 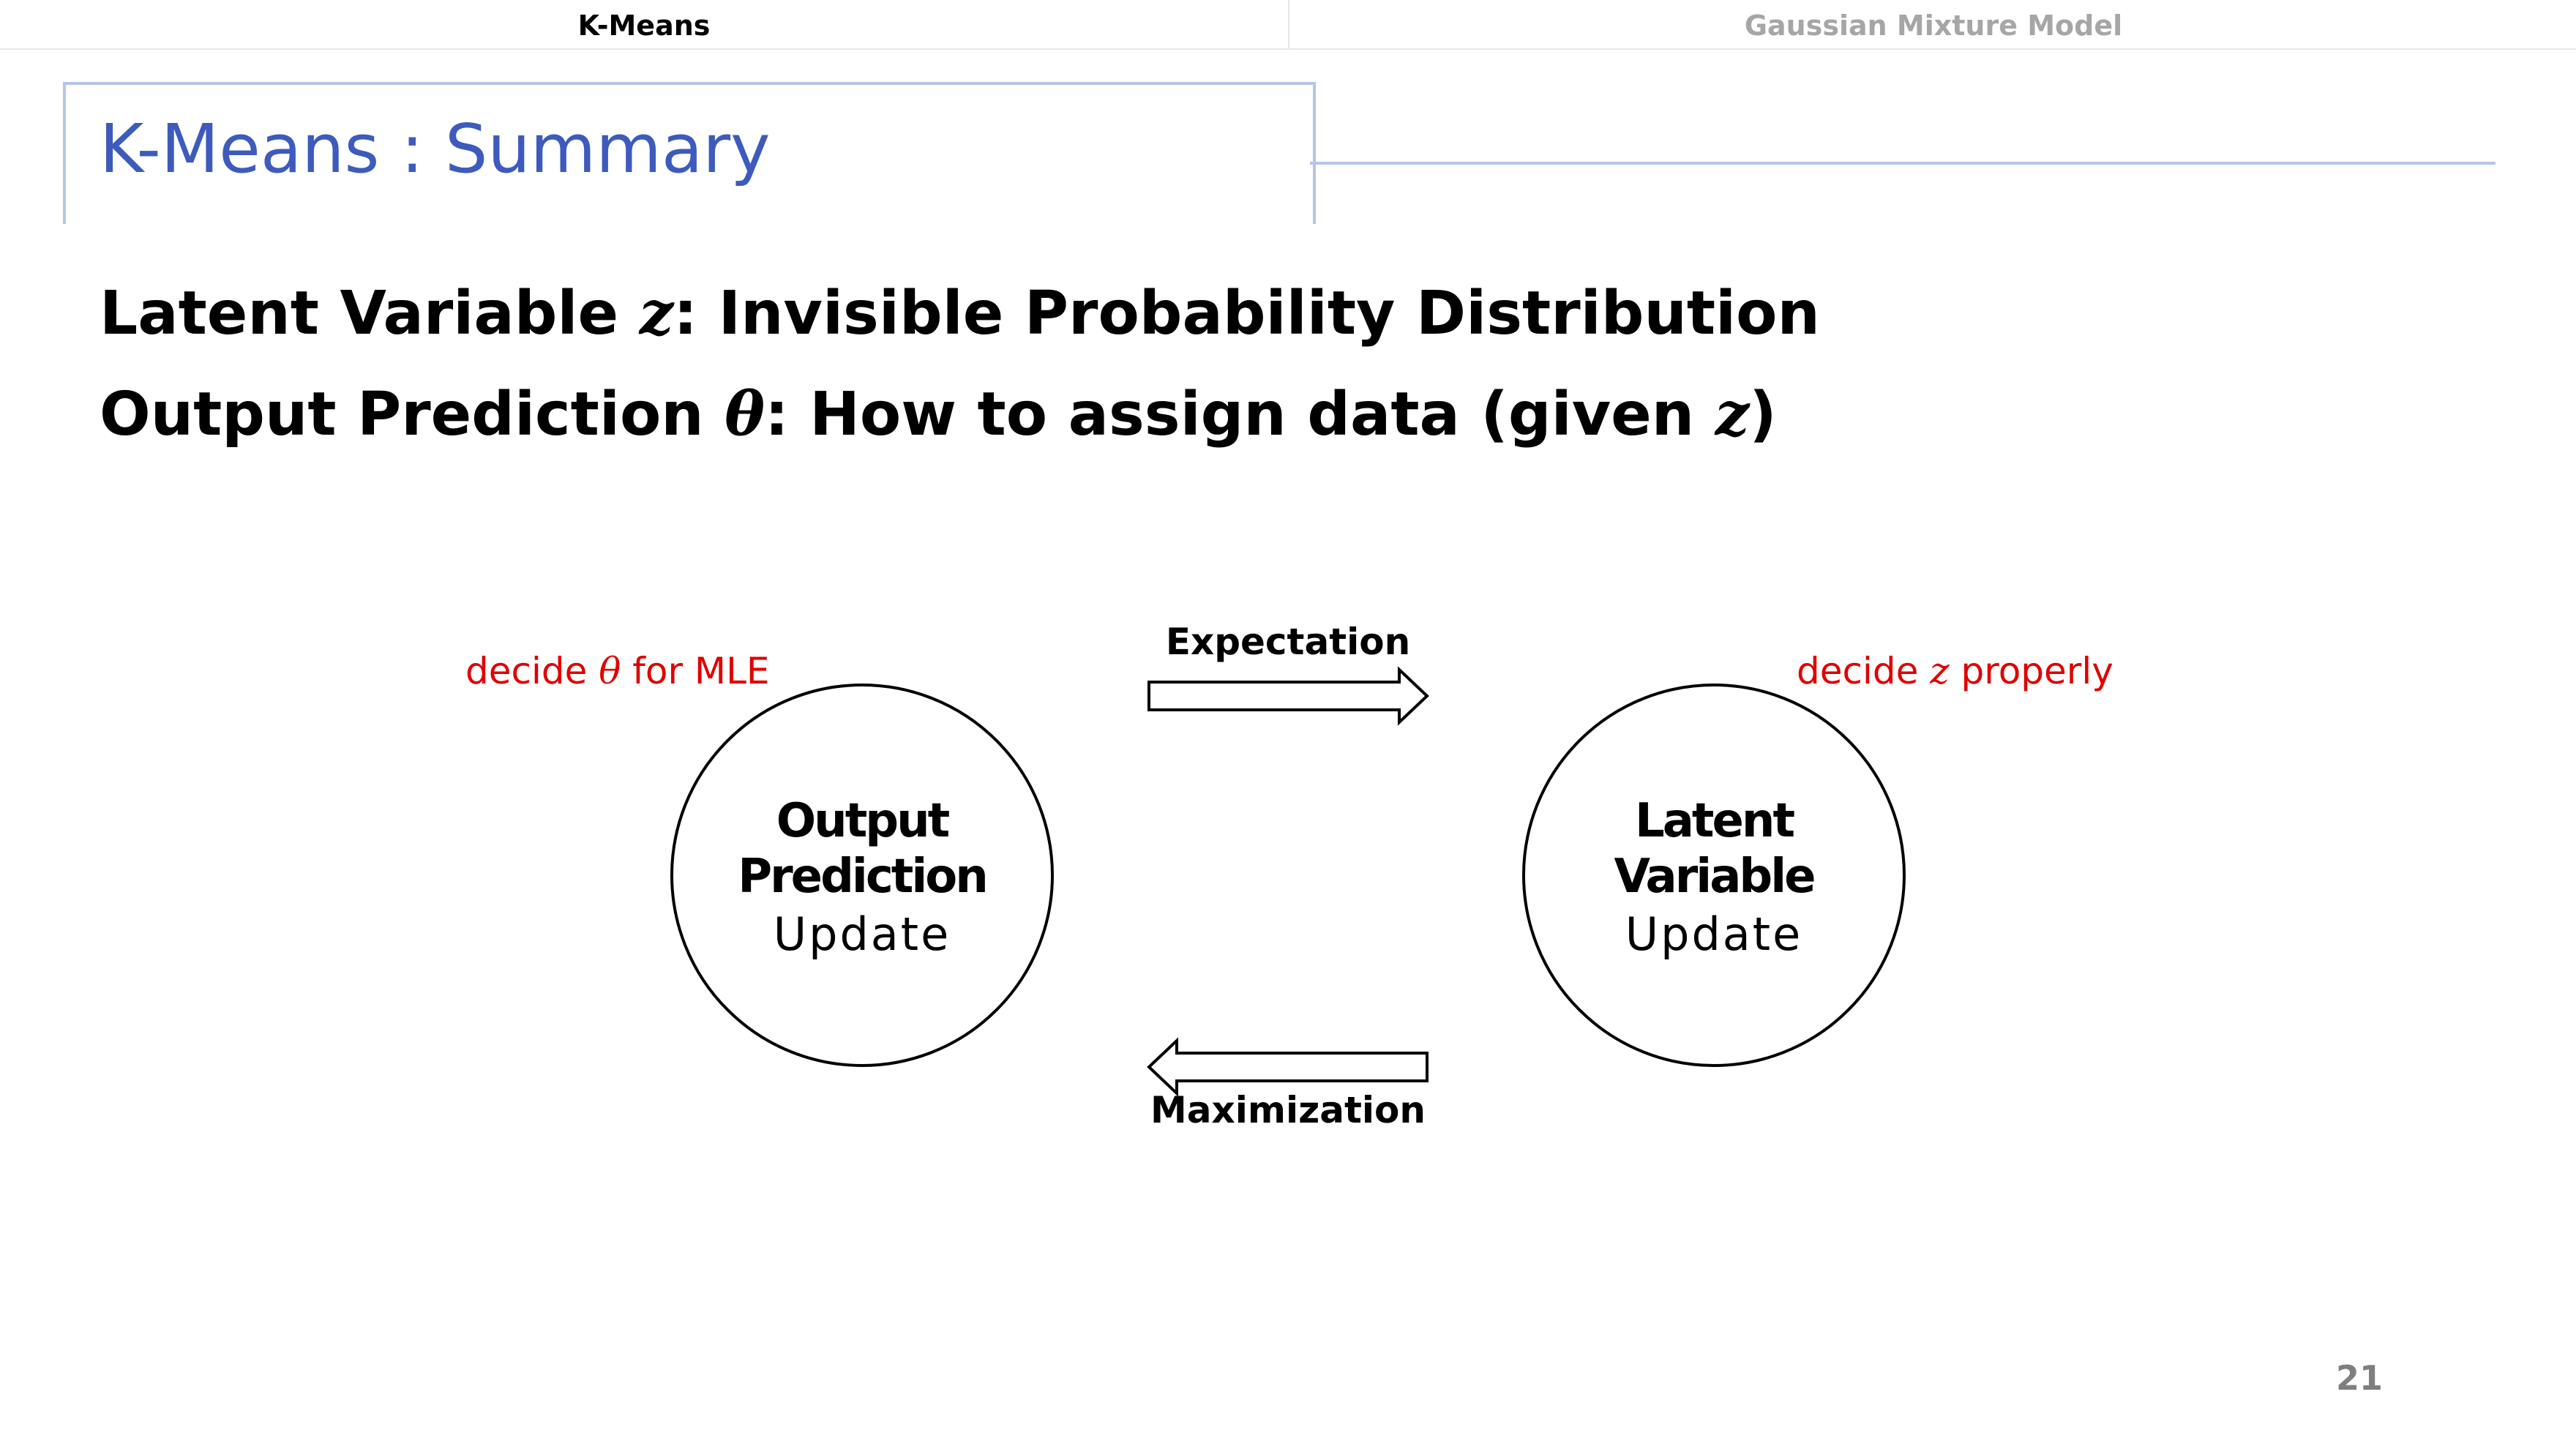 I want to click on node-title-line: Prediction, so click(x=863, y=877).